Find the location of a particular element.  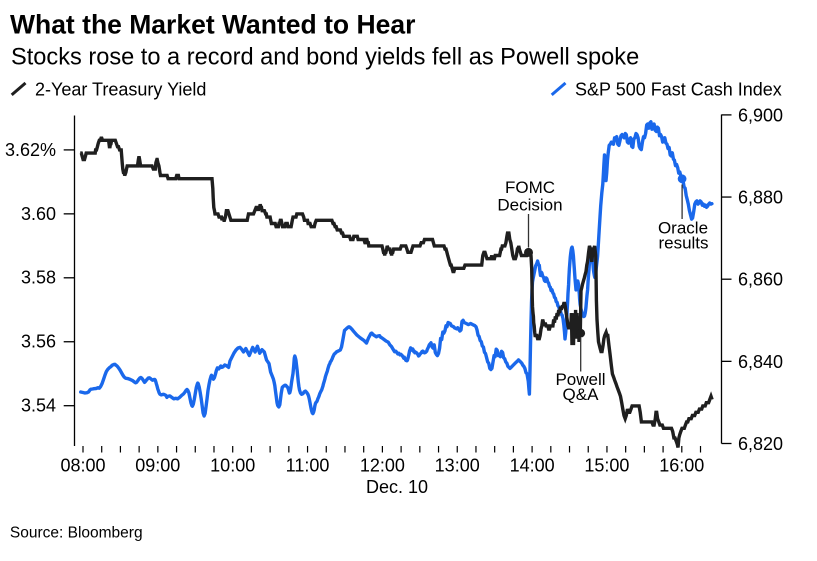

svg-text: 6,860 is located at coordinates (760, 280).